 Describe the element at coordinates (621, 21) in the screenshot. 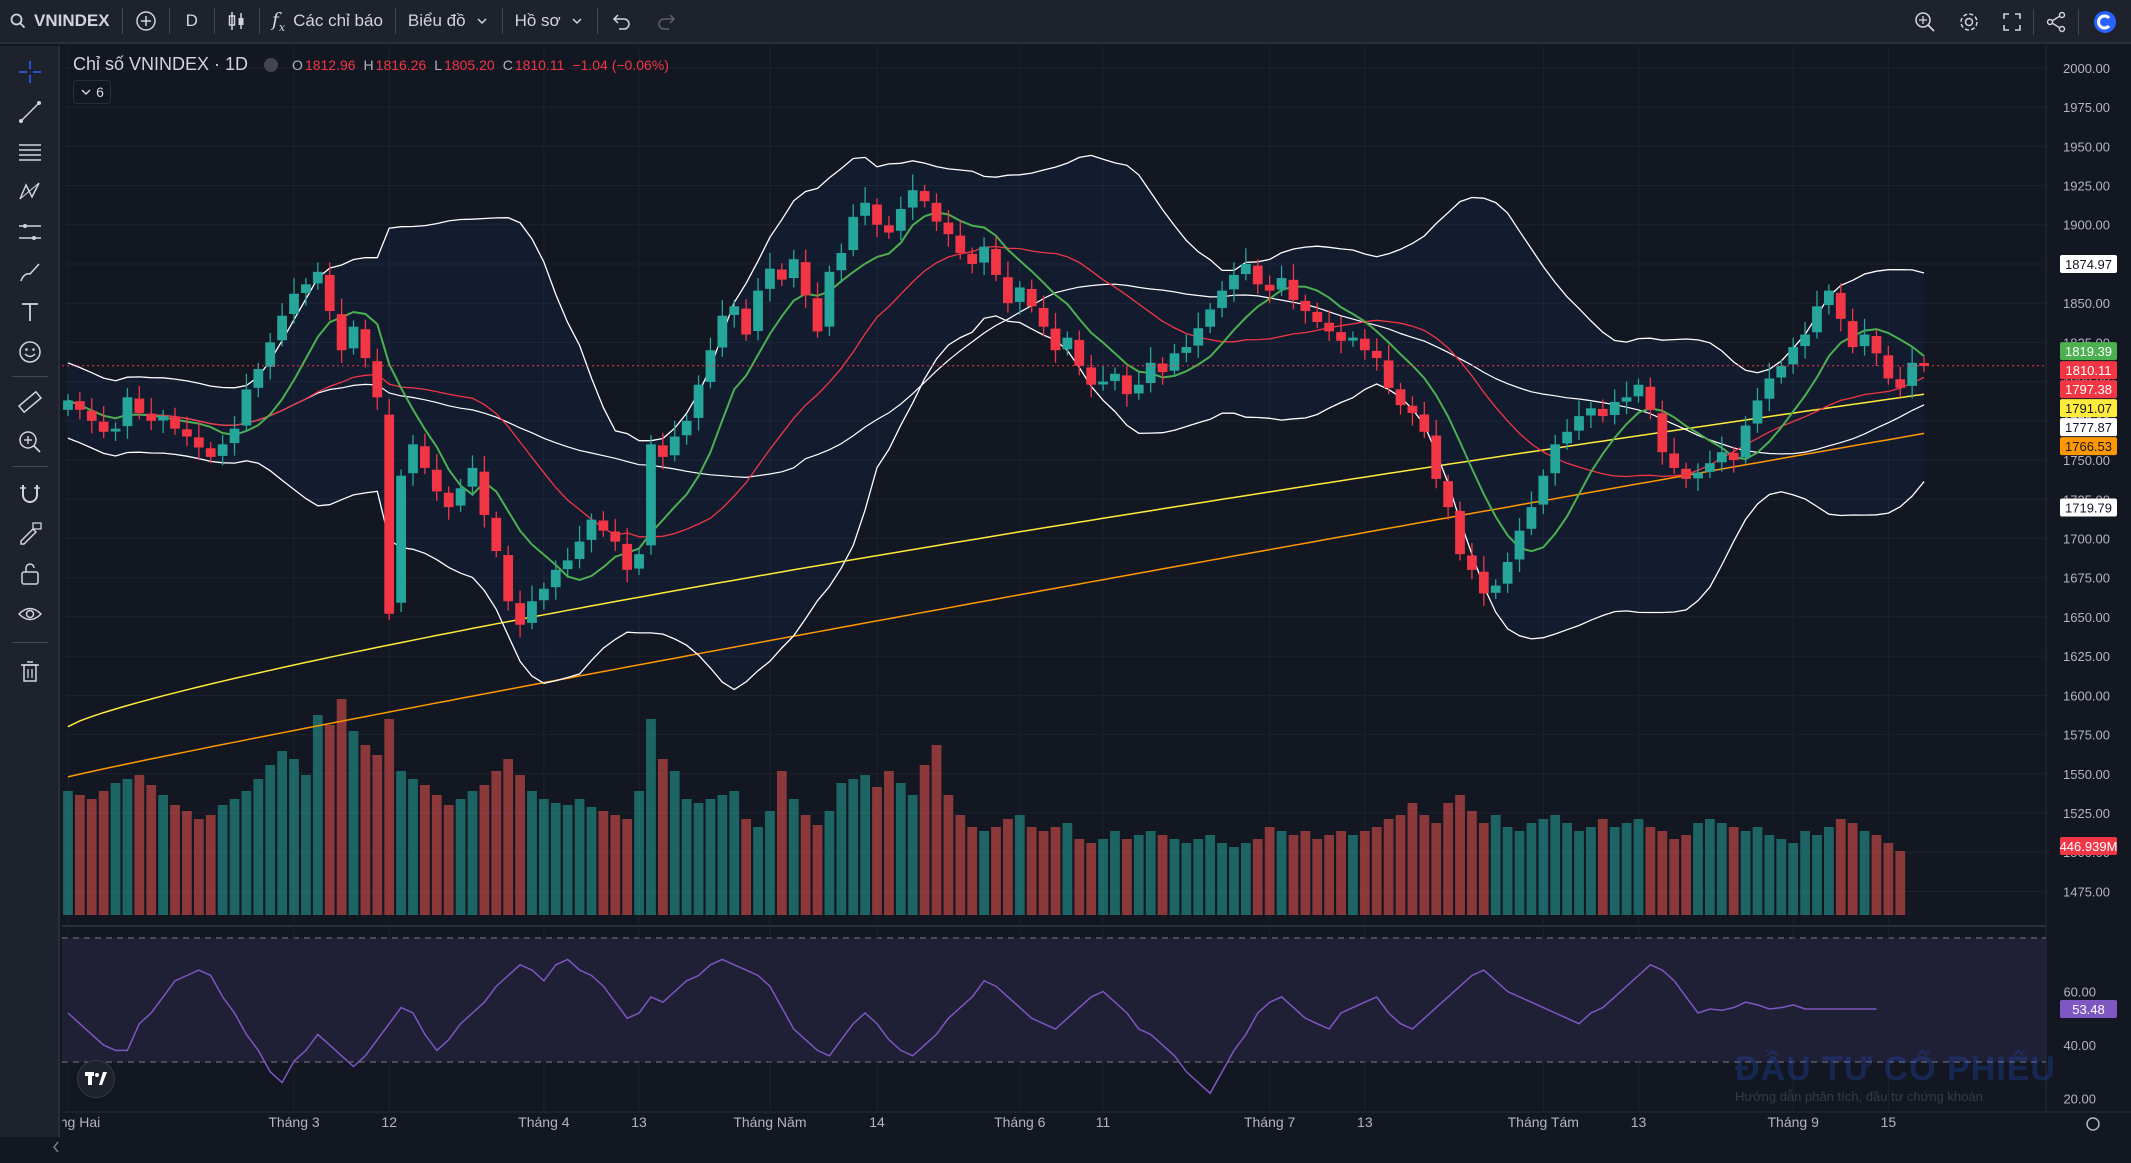

I see `undo-button` at that location.